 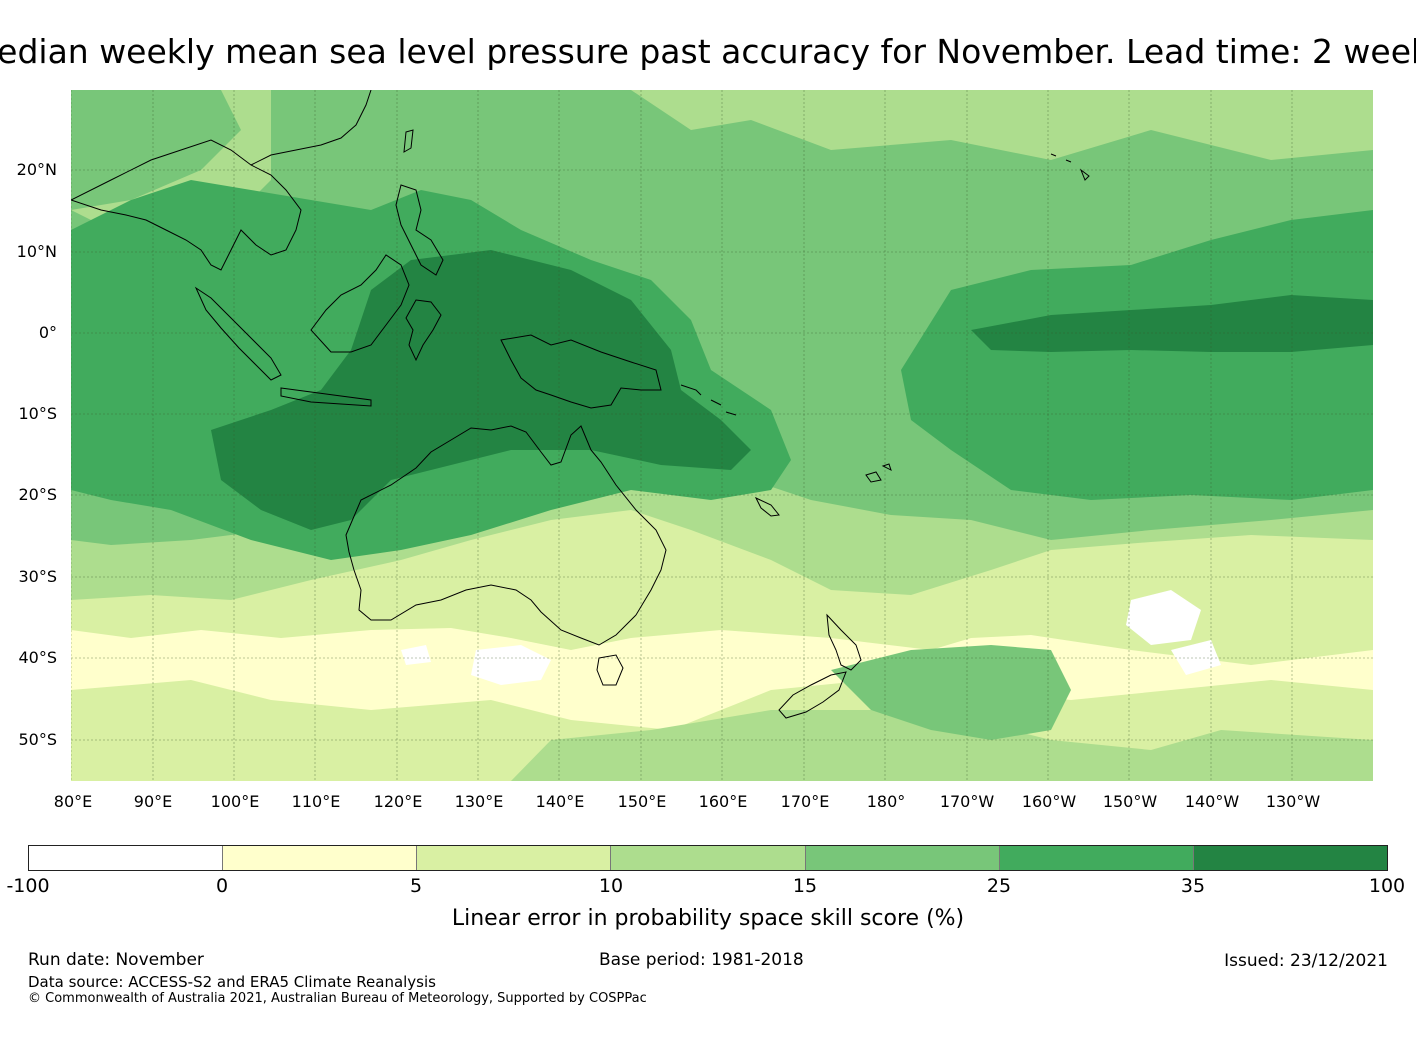 I want to click on colorbar-tick: 5, so click(x=416, y=886).